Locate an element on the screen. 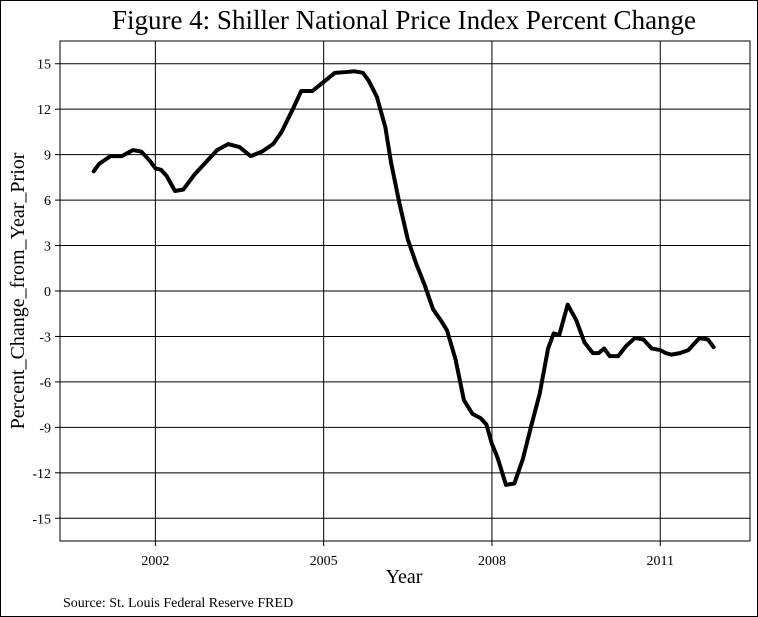 The width and height of the screenshot is (758, 617). x-axis-label: Year is located at coordinates (404, 577).